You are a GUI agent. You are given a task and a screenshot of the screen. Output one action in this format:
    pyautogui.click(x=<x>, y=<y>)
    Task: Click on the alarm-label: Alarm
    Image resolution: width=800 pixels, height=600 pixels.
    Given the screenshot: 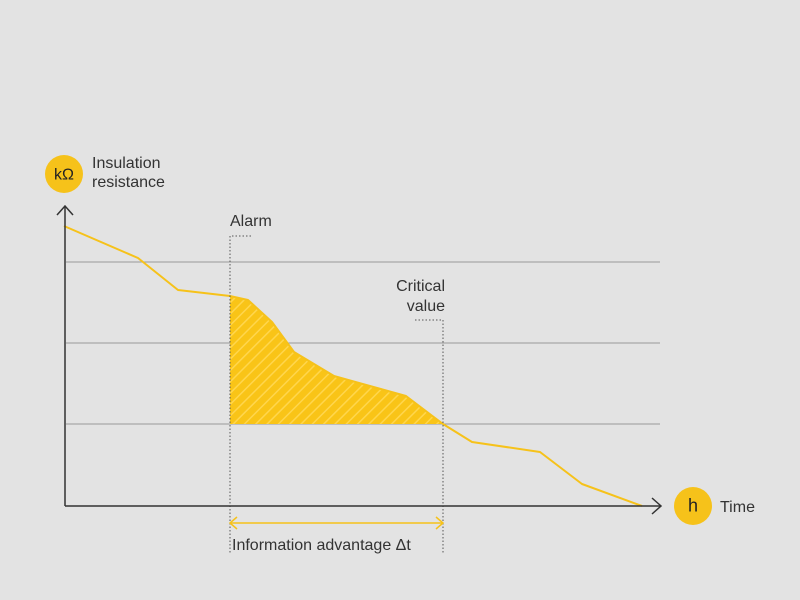 What is the action you would take?
    pyautogui.click(x=251, y=221)
    